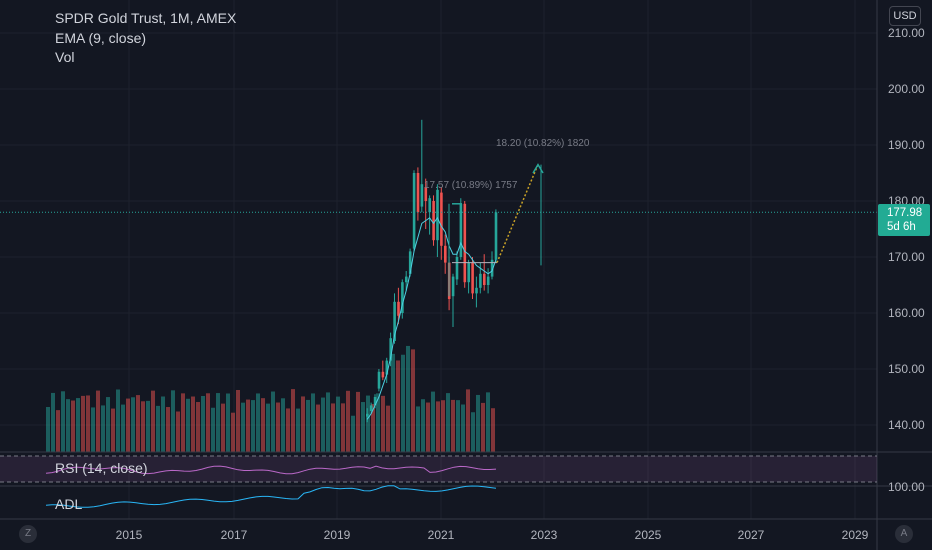  Describe the element at coordinates (146, 18) in the screenshot. I see `symbol-title: SPDR Gold Trust, 1M, AMEX` at that location.